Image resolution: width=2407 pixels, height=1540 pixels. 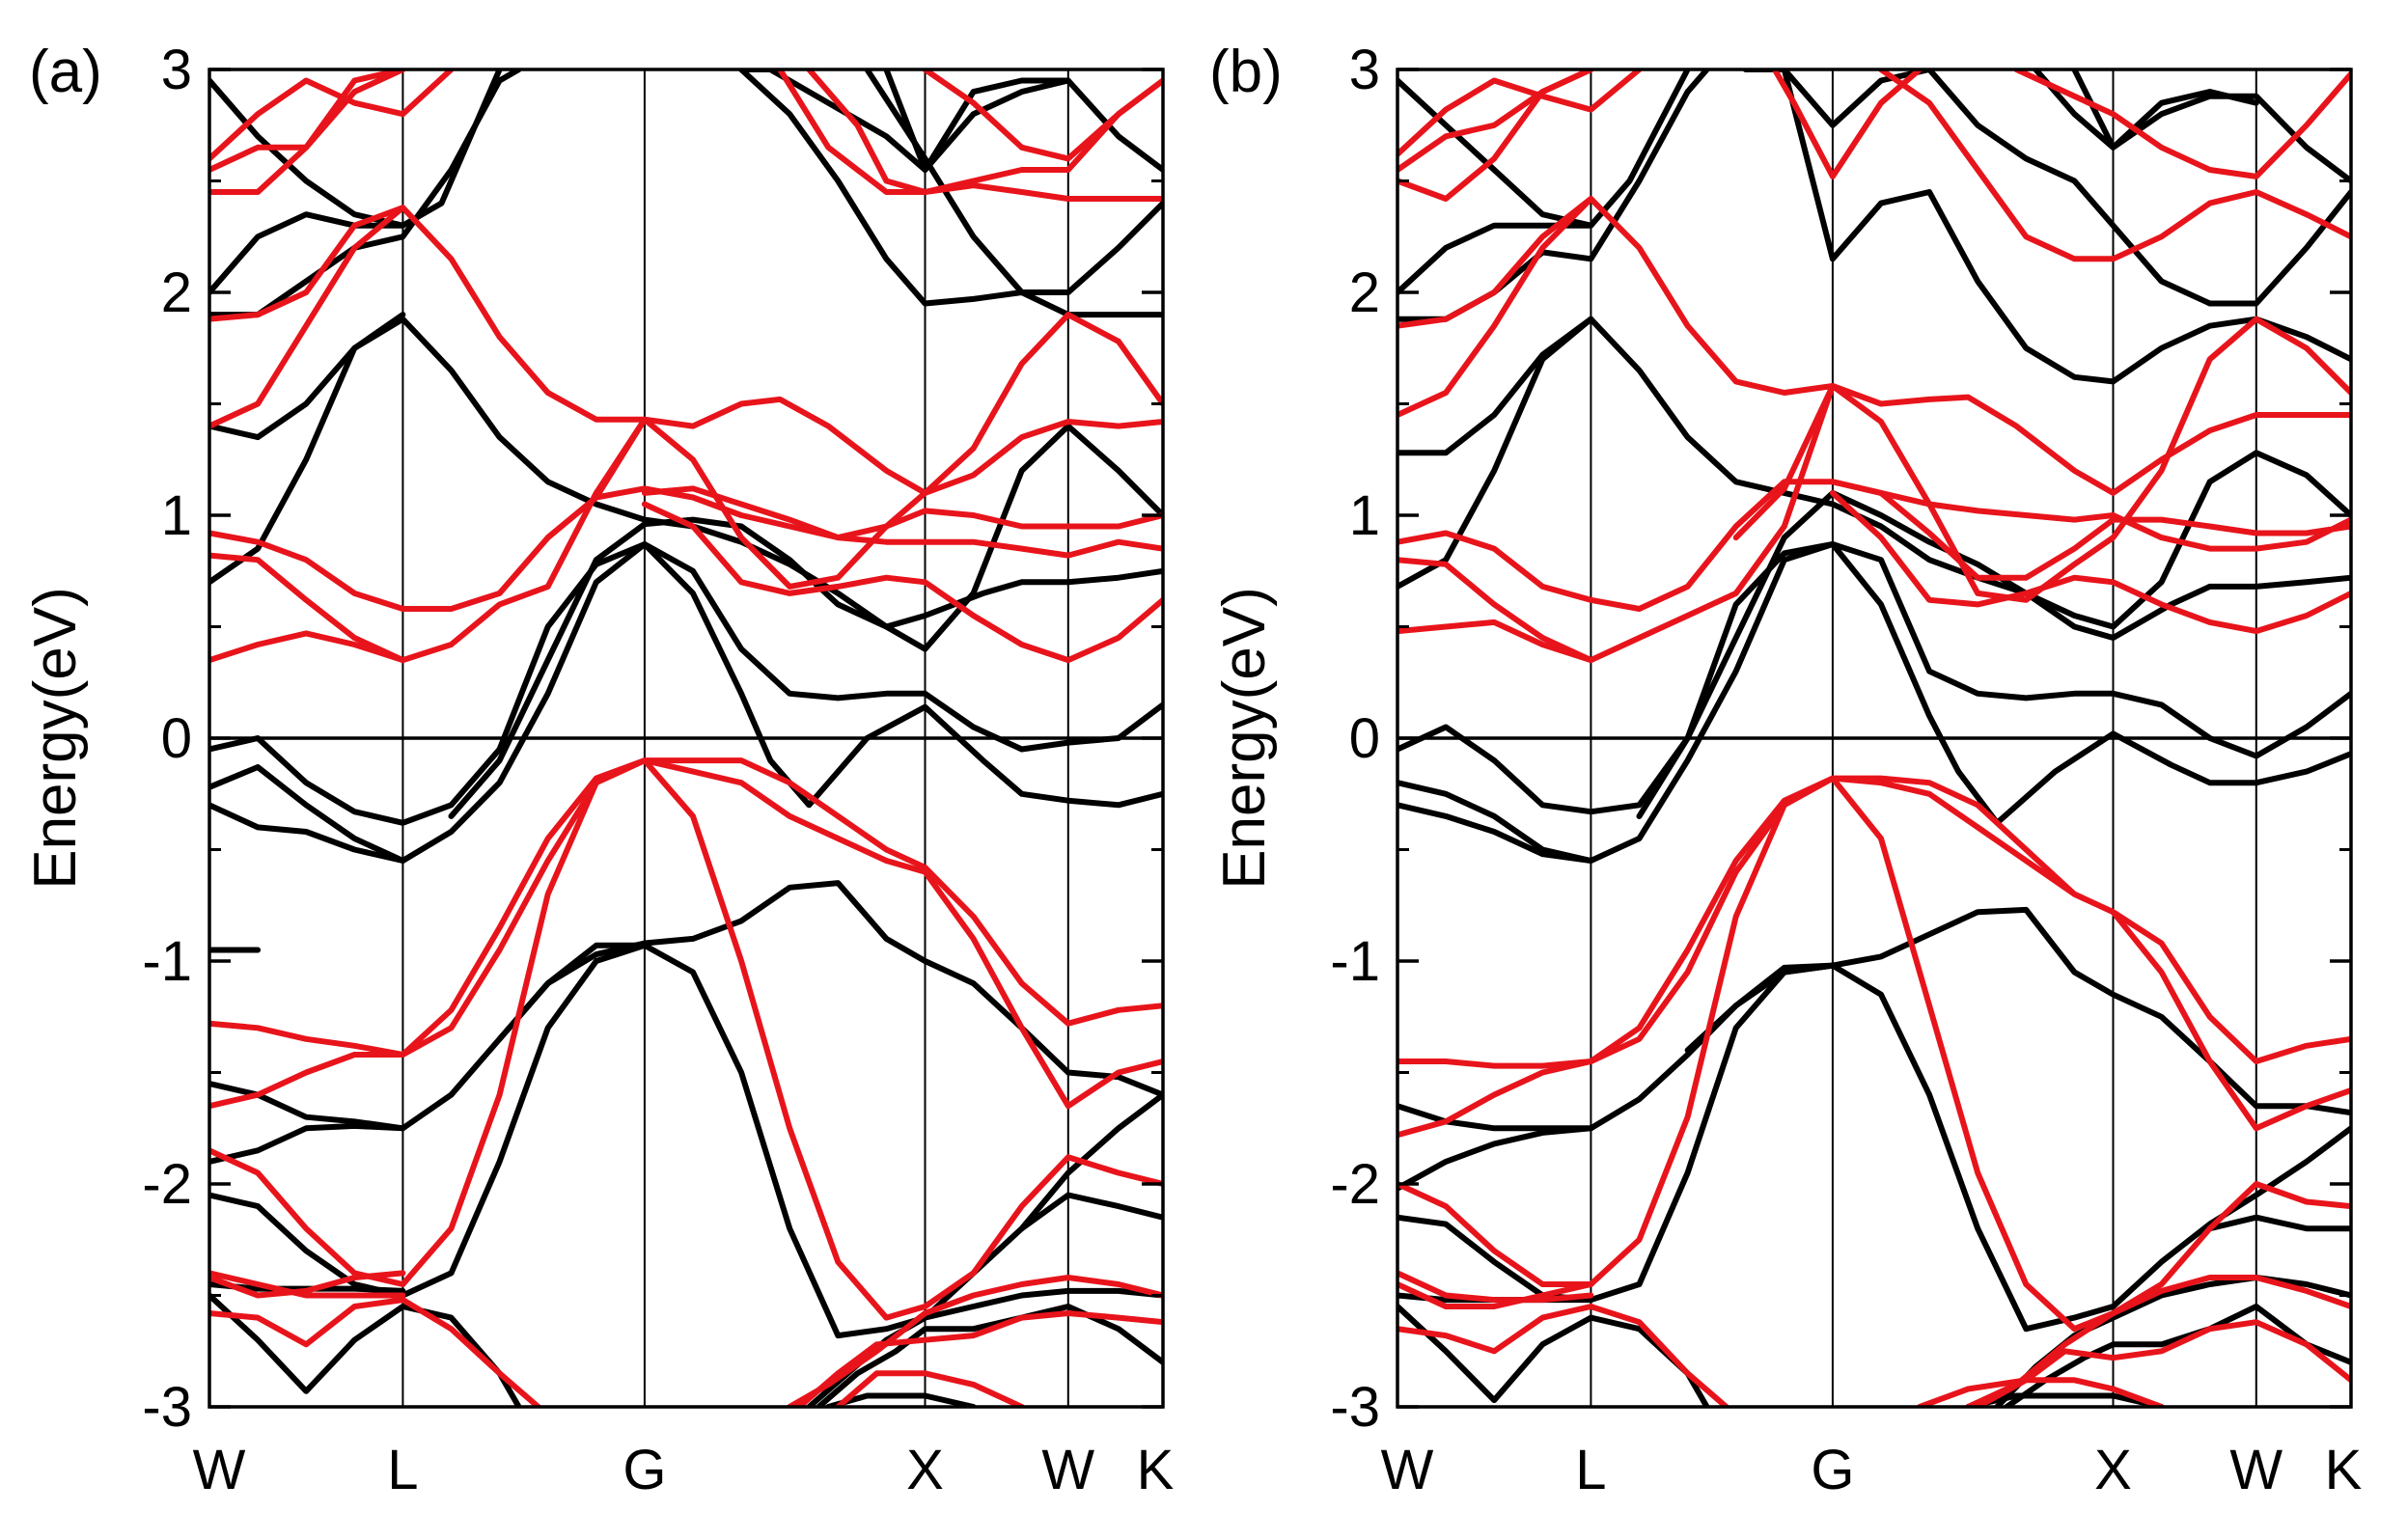 What do you see at coordinates (1246, 72) in the screenshot?
I see `panel-label: (b)` at bounding box center [1246, 72].